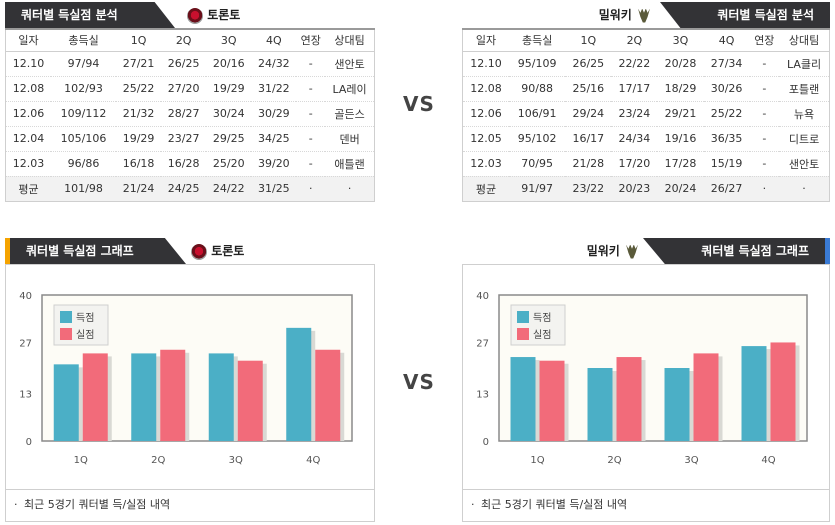 The image size is (835, 525). What do you see at coordinates (588, 188) in the screenshot?
I see `table-cell: 23/22` at bounding box center [588, 188].